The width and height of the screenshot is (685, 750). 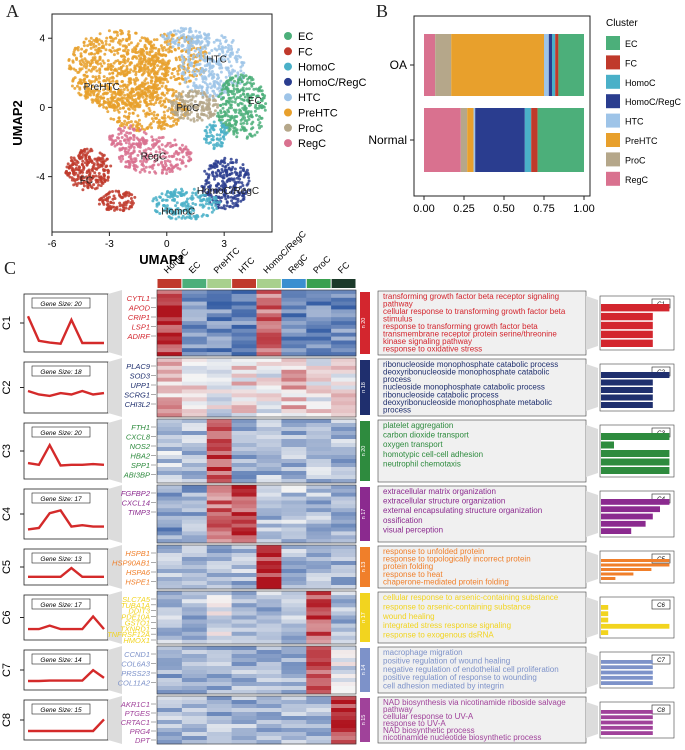 I want to click on enrichment-bar, so click(x=627, y=405).